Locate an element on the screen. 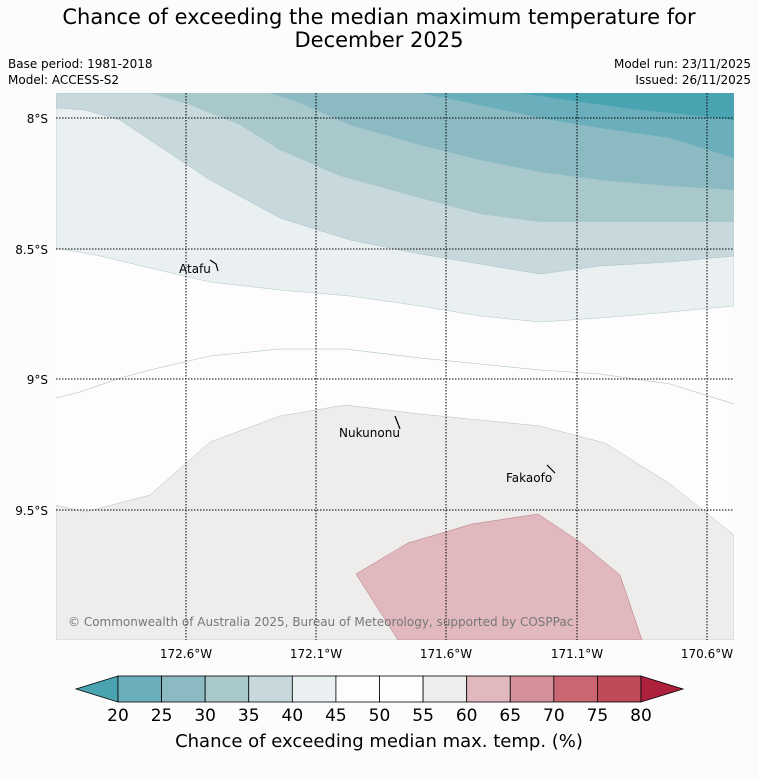 The height and width of the screenshot is (781, 758). atolls is located at coordinates (382, 366).